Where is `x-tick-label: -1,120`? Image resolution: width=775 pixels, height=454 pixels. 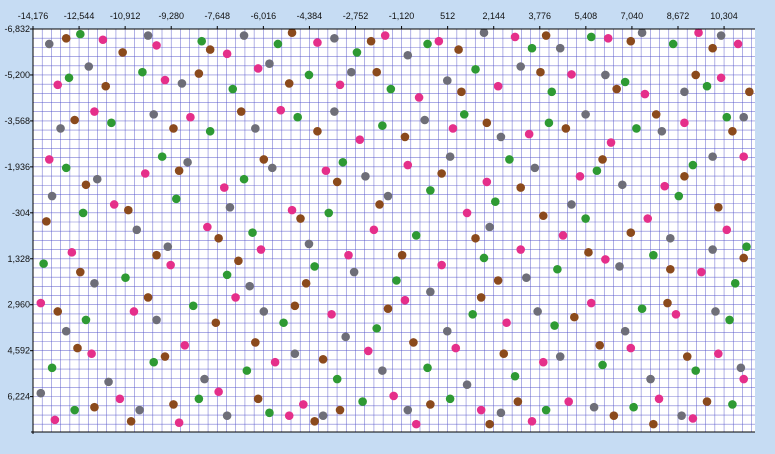 x-tick-label: -1,120 is located at coordinates (402, 16).